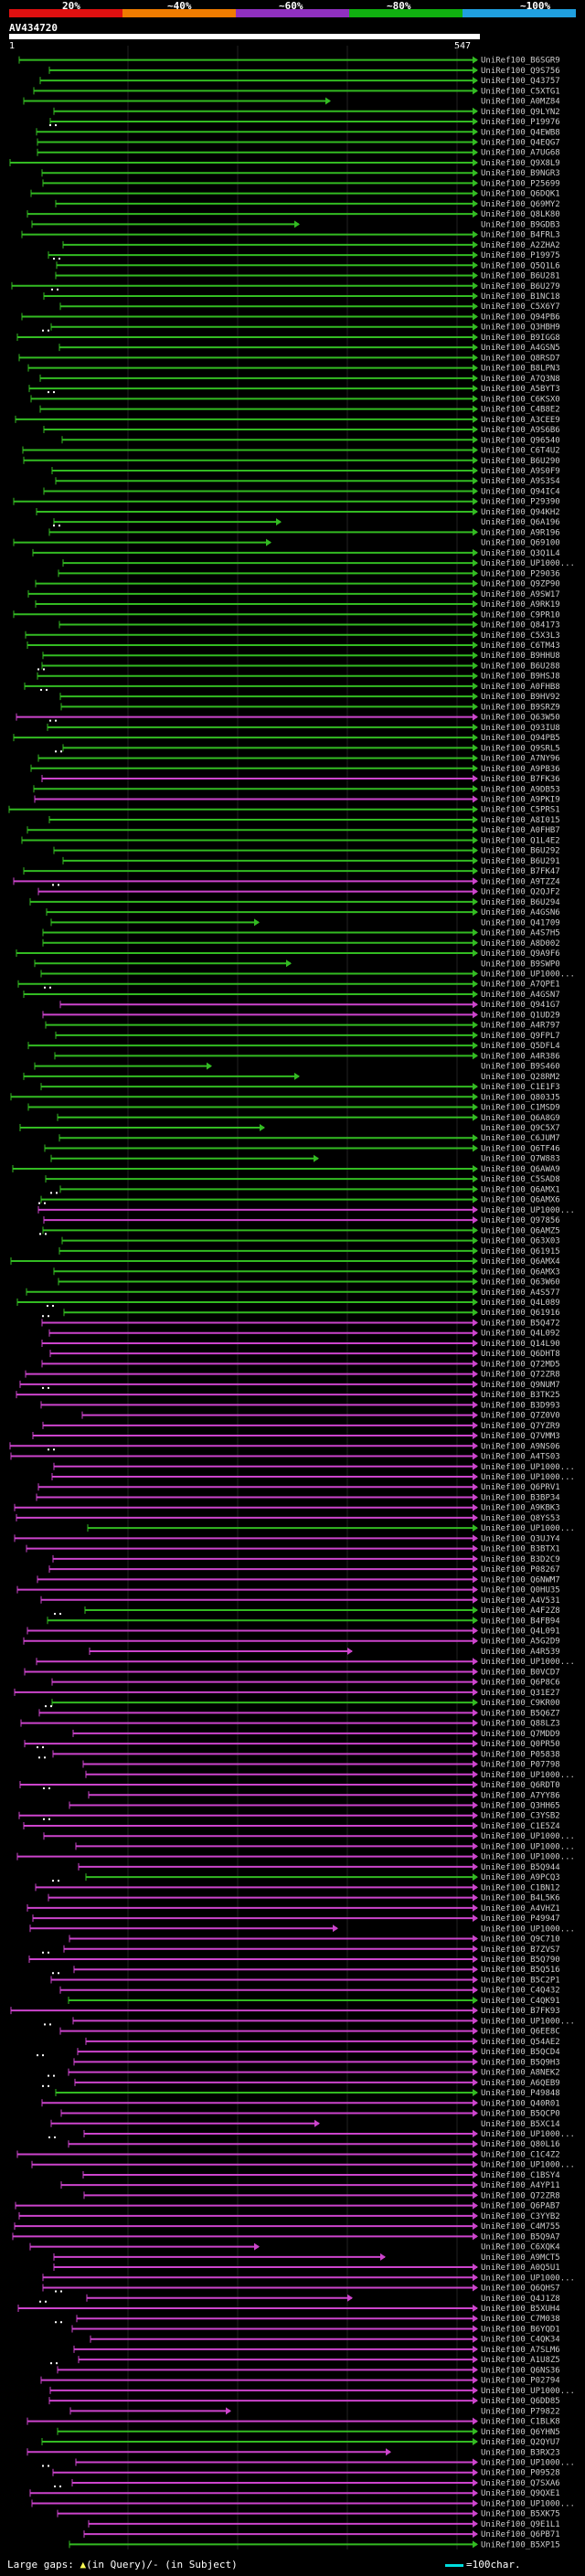  What do you see at coordinates (295, 399) in the screenshot?
I see `hit-row: UniRef100_C6KSX0` at bounding box center [295, 399].